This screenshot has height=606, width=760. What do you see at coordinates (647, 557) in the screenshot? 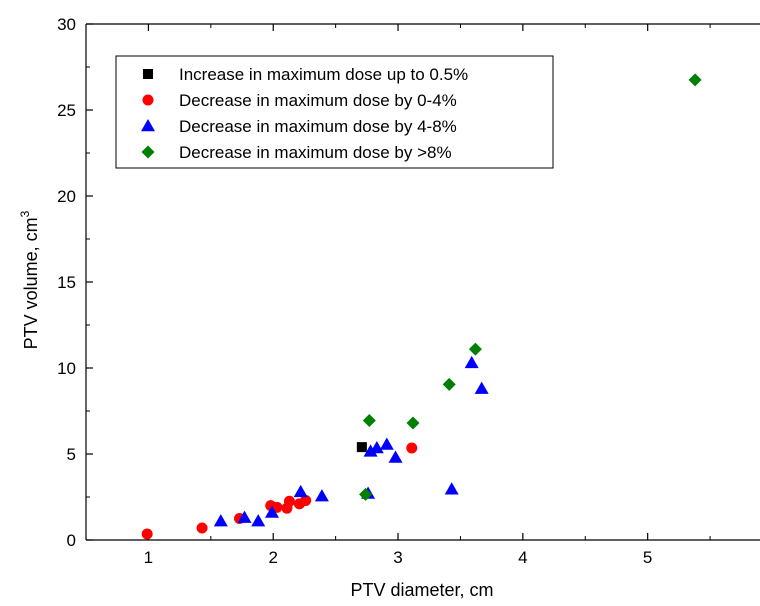
I see `x-tick-label: 5` at bounding box center [647, 557].